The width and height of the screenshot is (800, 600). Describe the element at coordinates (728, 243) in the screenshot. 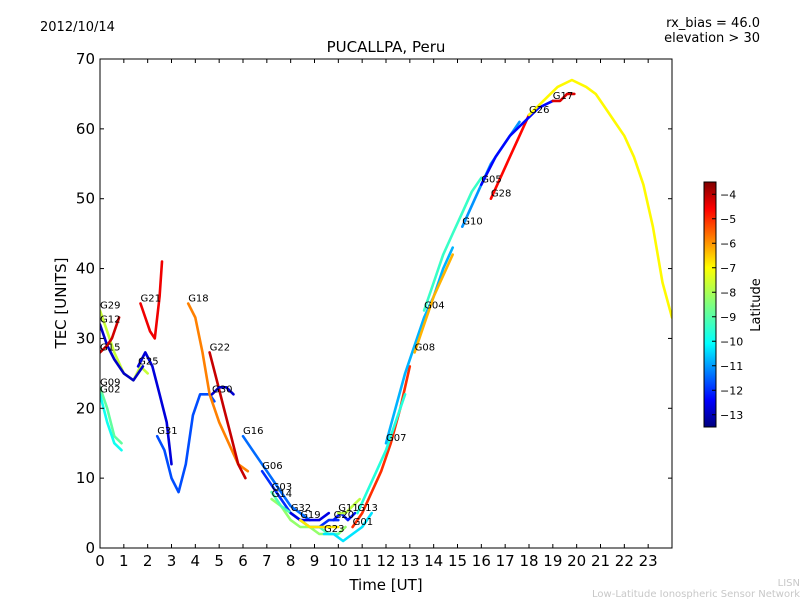

I see `colorbar-tick-label: −6` at that location.